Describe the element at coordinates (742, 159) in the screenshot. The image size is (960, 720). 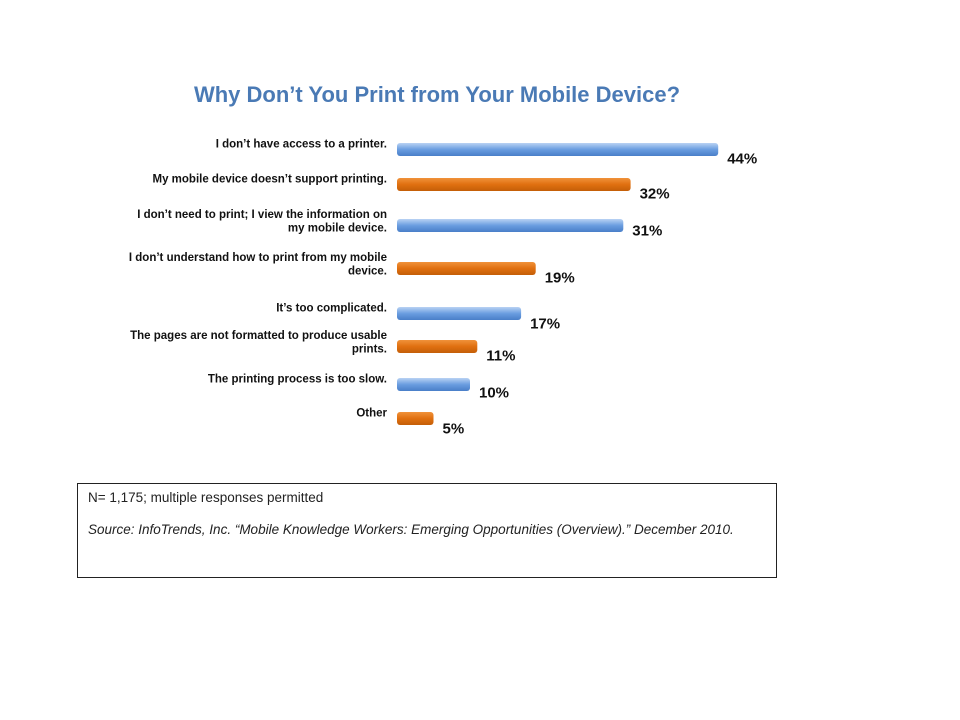
I see `value-label-1: 44%` at that location.